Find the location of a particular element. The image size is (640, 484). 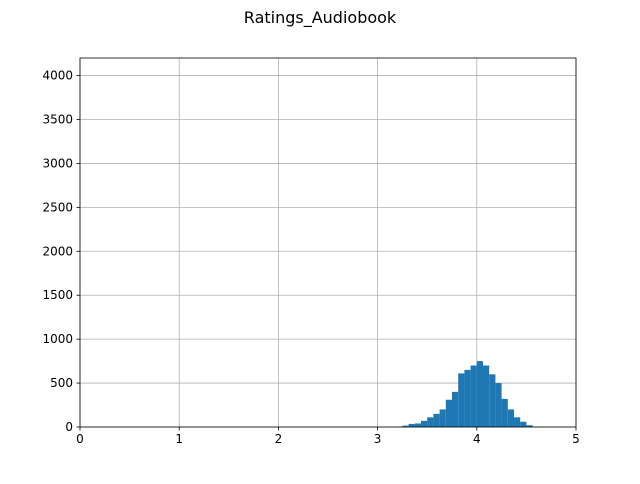

x-tick-label: 4 is located at coordinates (477, 439).